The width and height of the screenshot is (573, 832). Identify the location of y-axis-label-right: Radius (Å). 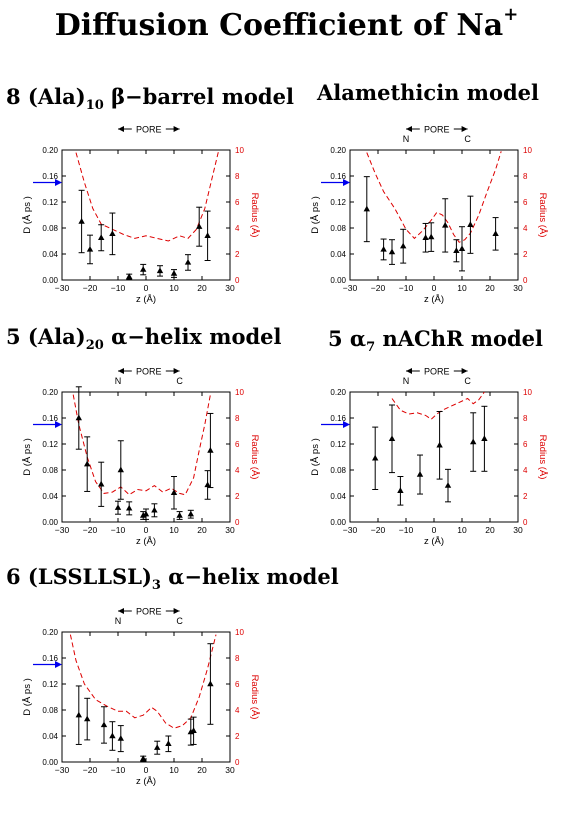
(254, 697).